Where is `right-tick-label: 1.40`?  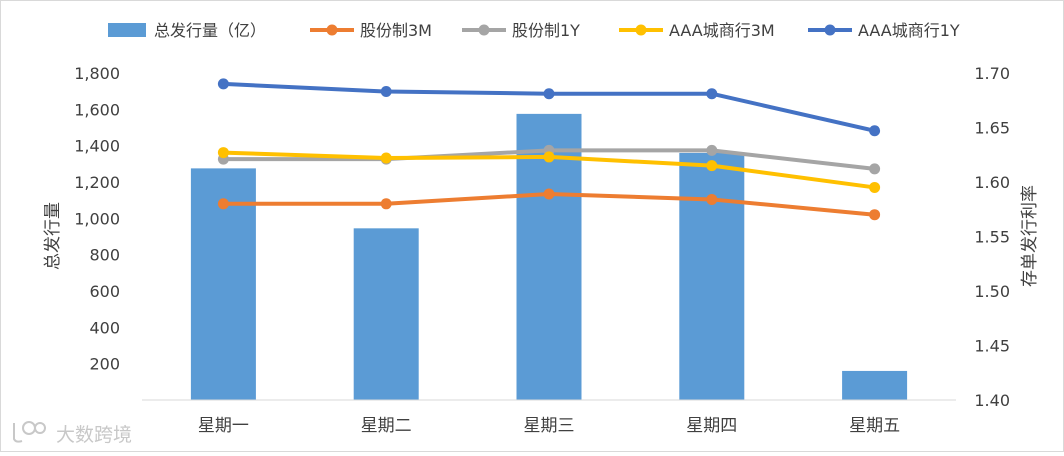
right-tick-label: 1.40 is located at coordinates (992, 400).